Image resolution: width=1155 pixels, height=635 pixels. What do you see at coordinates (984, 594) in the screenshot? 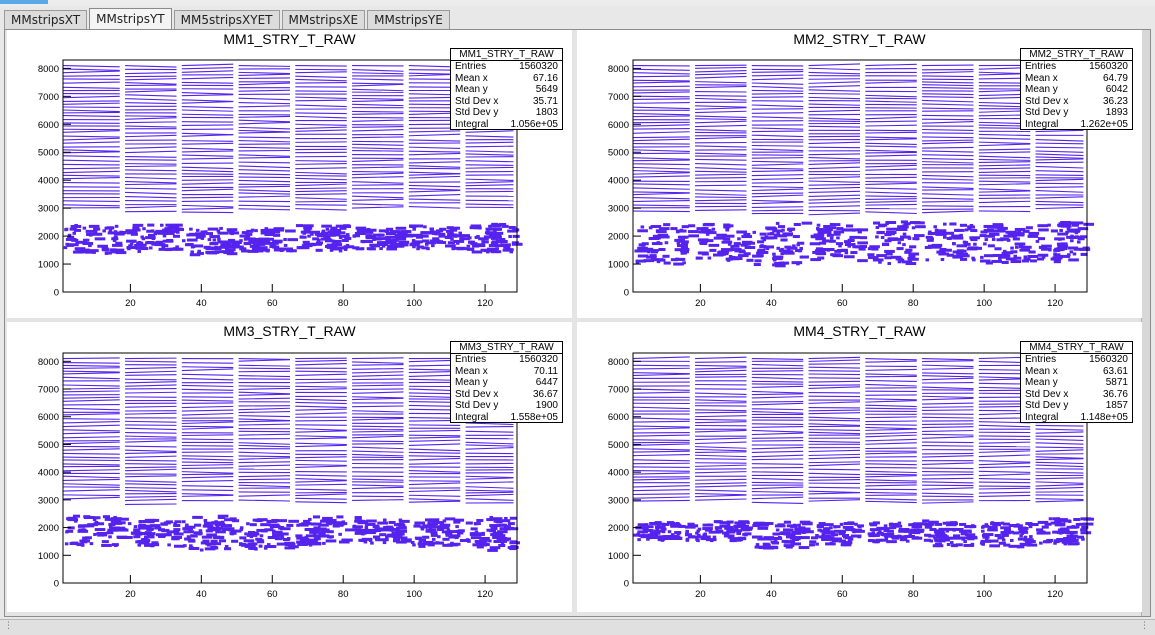
I see `x-tick-label: 100` at bounding box center [984, 594].